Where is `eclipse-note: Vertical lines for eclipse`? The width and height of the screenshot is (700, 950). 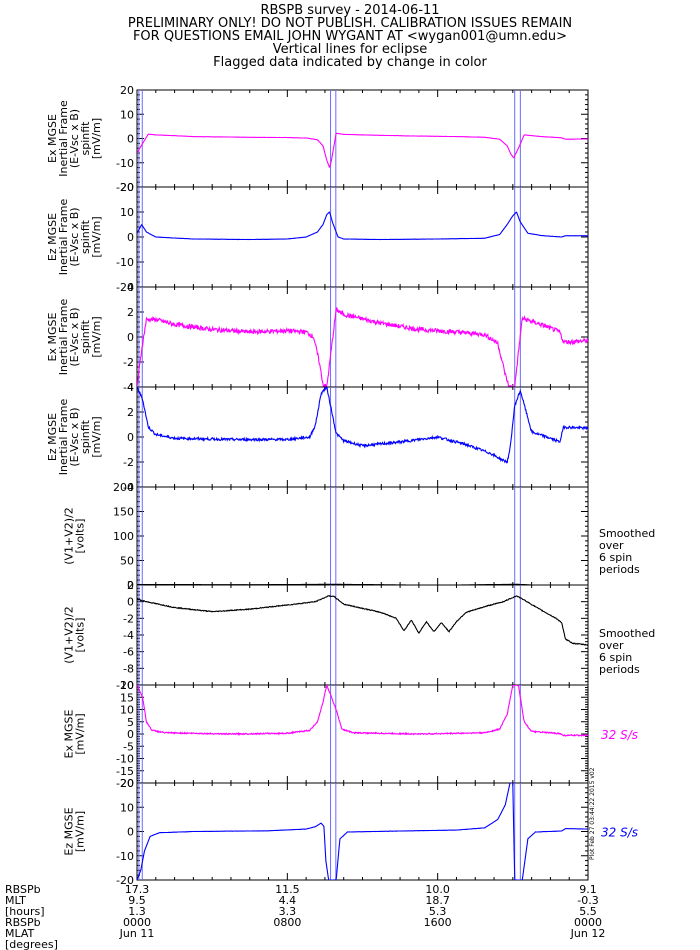 eclipse-note: Vertical lines for eclipse is located at coordinates (350, 49).